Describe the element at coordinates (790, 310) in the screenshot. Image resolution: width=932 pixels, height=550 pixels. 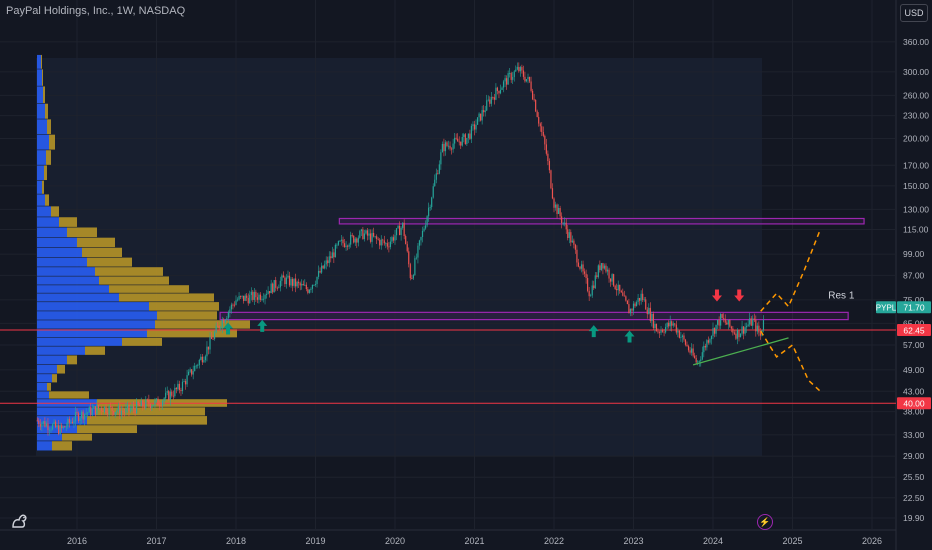
I see `projection-paths` at that location.